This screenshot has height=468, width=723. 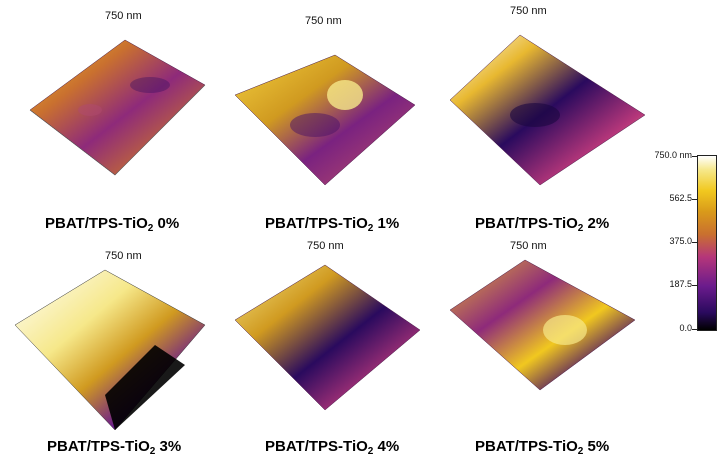 I want to click on afm-panel-3: PBAT/TPS-TiO2 3%, so click(x=115, y=352).